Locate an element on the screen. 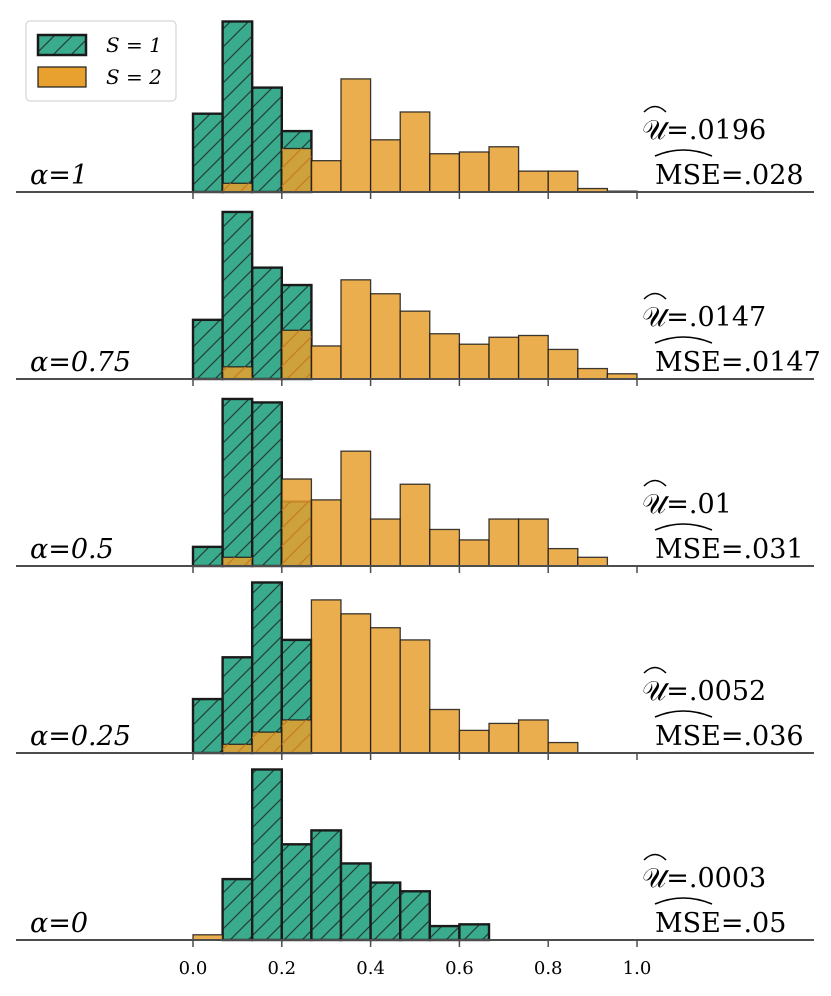  bar-s2-panel3-bin11 is located at coordinates (533, 736).